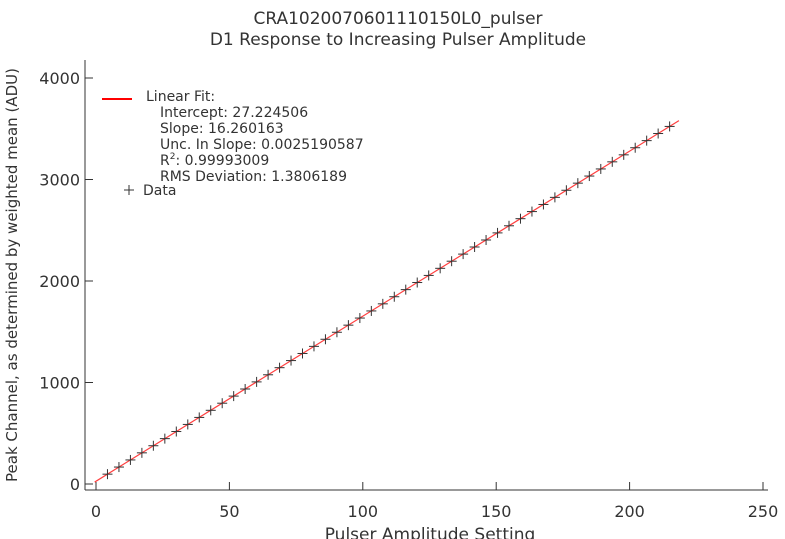 The image size is (785, 539). I want to click on legend-r2: R2: 0.99993009, so click(214, 160).